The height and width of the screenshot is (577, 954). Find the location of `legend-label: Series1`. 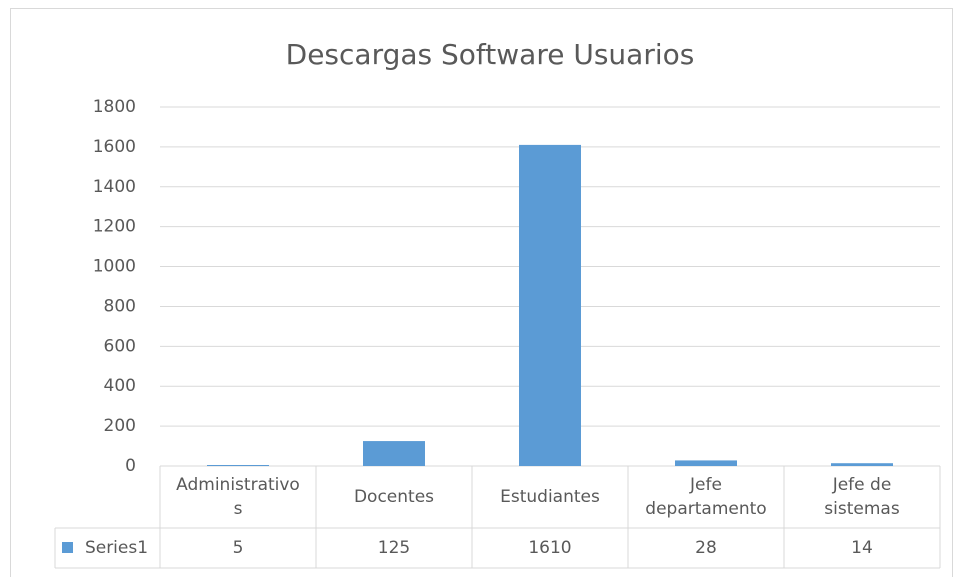

legend-label: Series1 is located at coordinates (116, 548).